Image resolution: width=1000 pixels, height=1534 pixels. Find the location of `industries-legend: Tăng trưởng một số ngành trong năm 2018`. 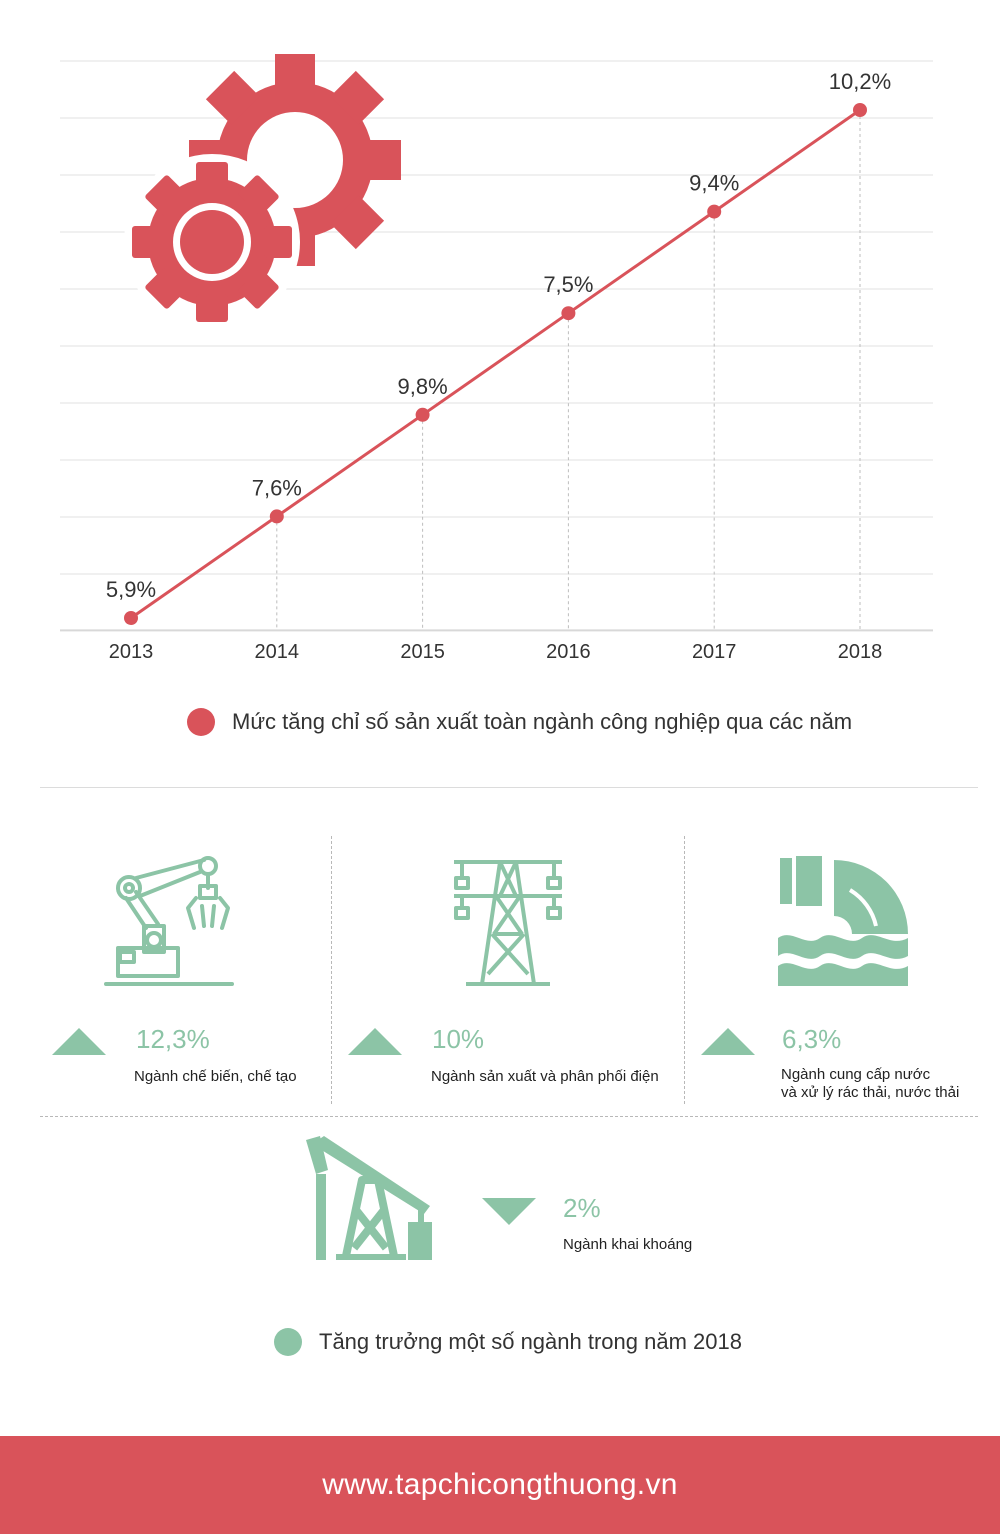

industries-legend: Tăng trưởng một số ngành trong năm 2018 is located at coordinates (508, 1342).